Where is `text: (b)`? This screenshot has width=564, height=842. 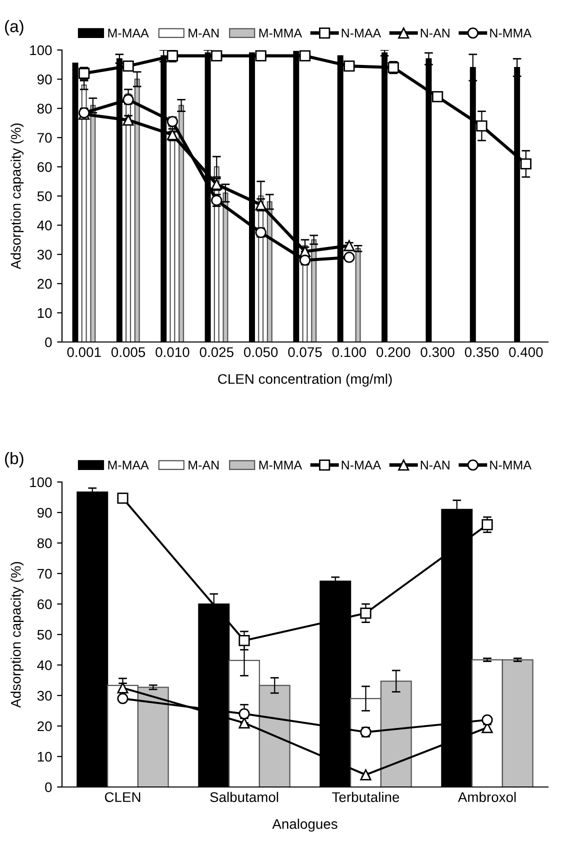
text: (b) is located at coordinates (14, 460).